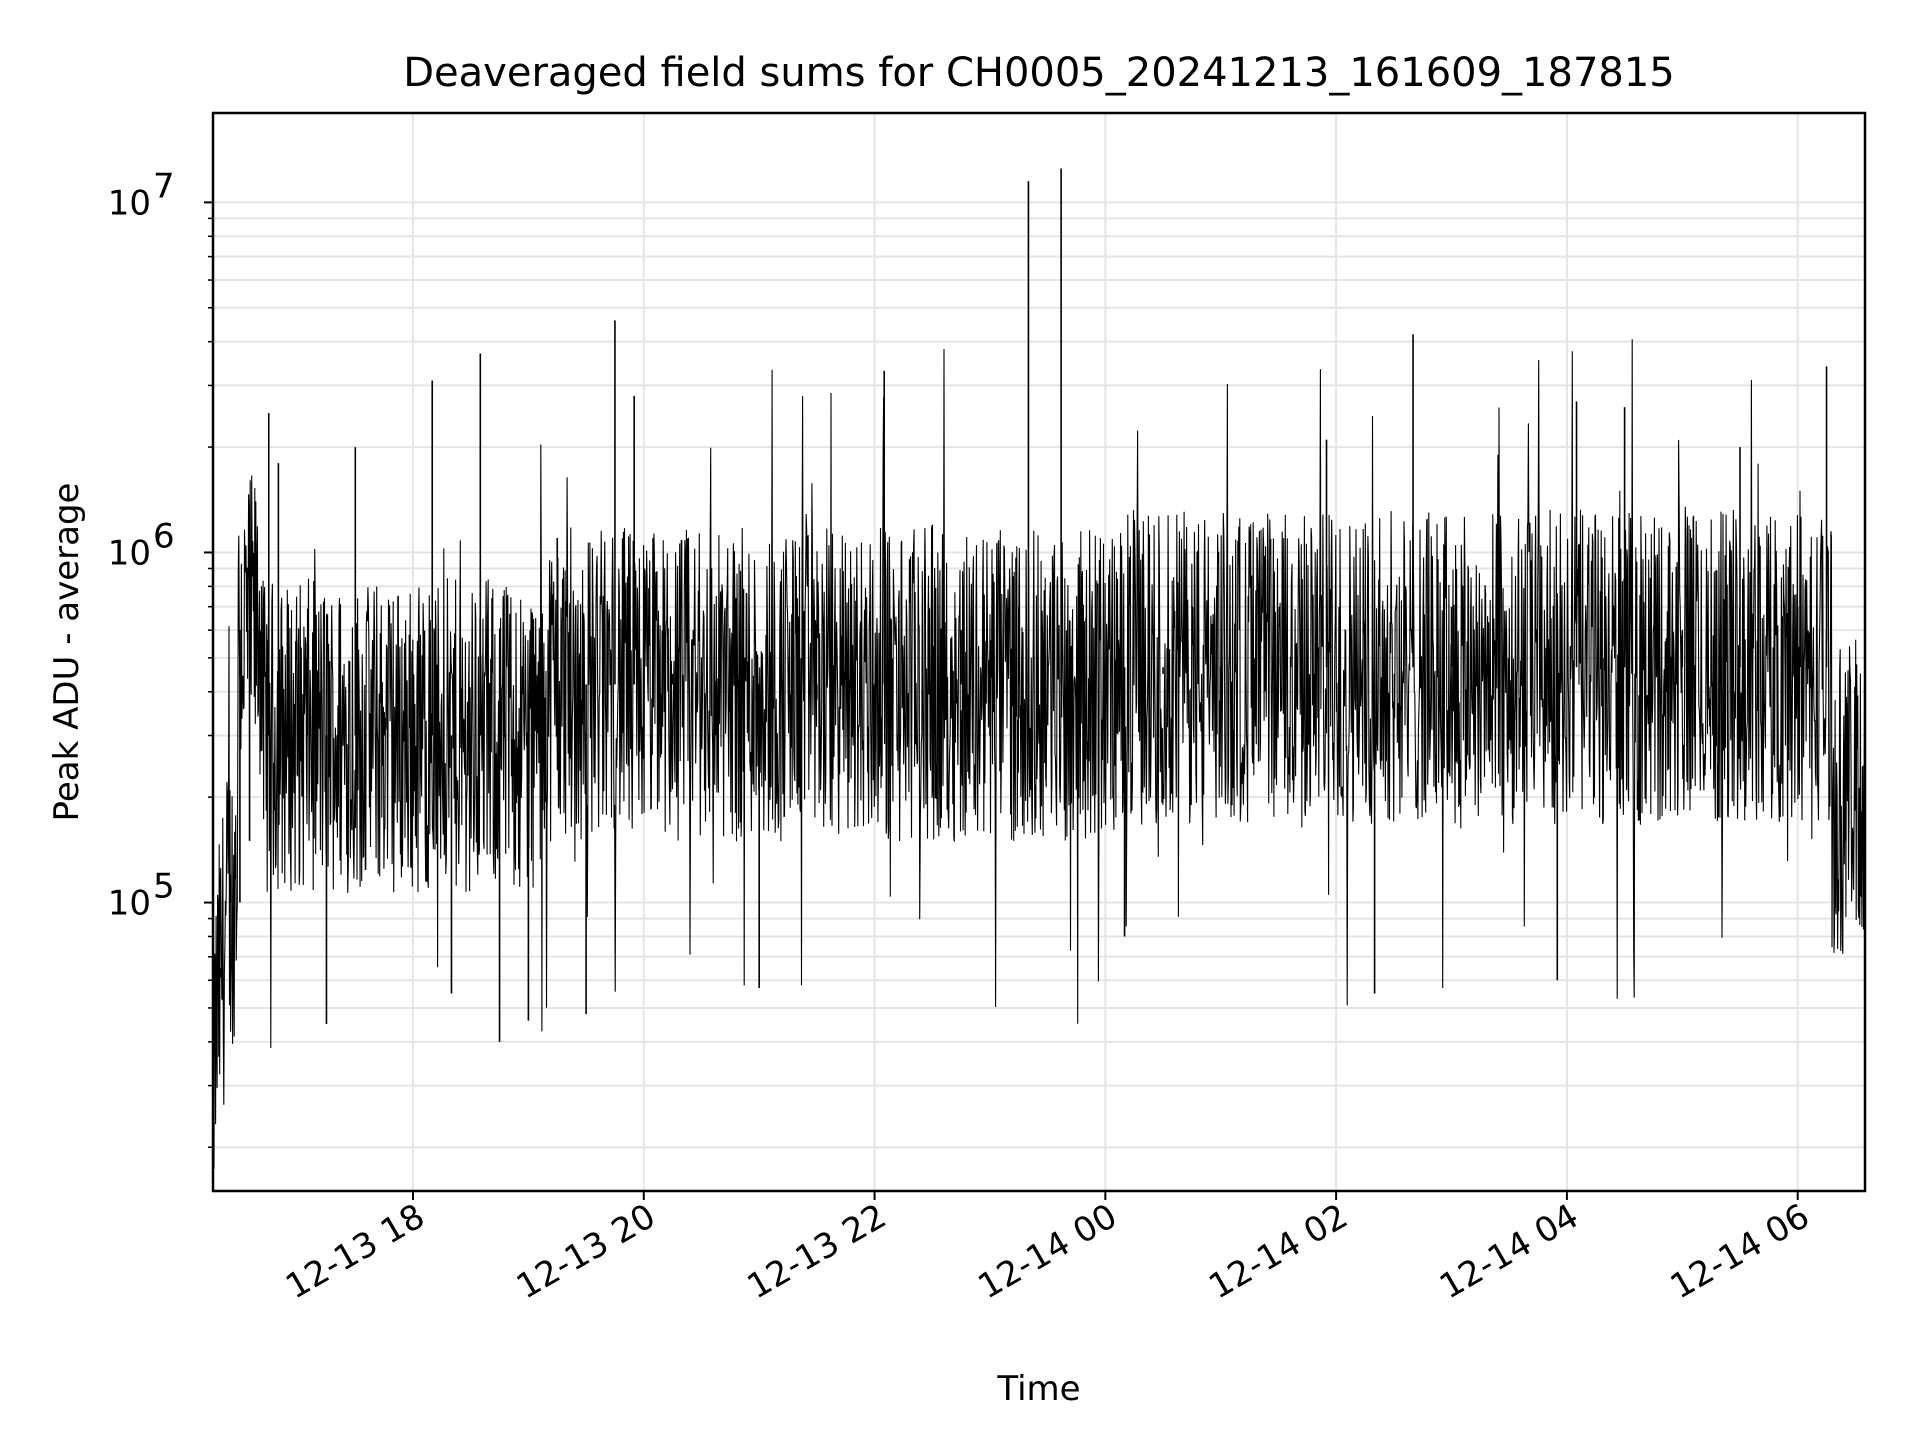  I want to click on y-tick-label-exponent: 5, so click(164, 887).